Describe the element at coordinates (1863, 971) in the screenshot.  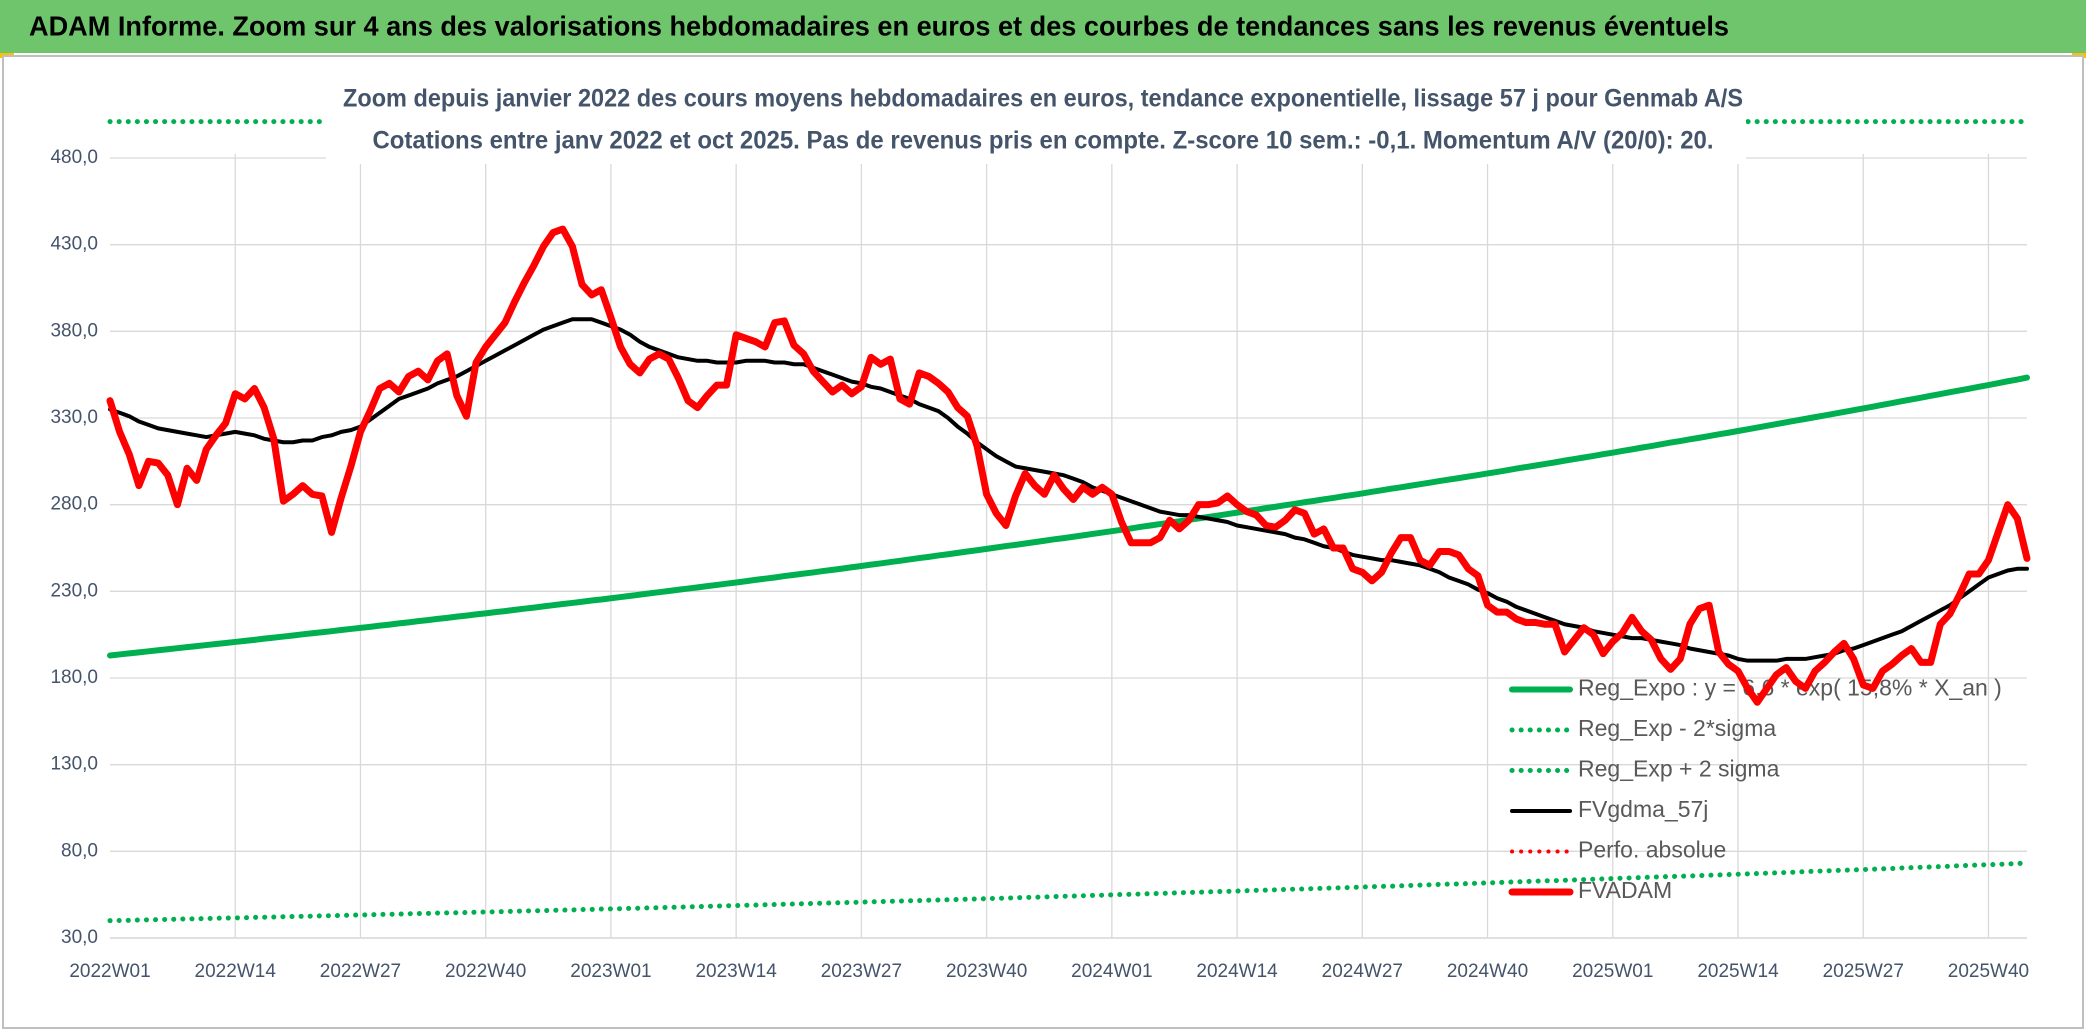
I see `x-tick-label: 2025W27` at that location.